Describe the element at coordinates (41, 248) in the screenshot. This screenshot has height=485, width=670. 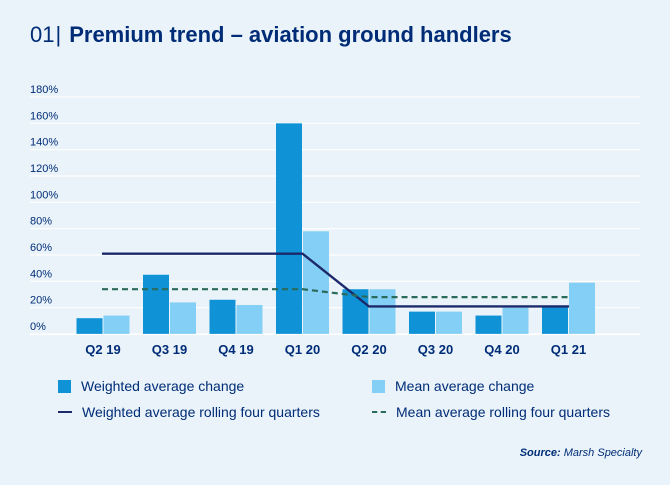
I see `y-tick-label: 60%` at that location.